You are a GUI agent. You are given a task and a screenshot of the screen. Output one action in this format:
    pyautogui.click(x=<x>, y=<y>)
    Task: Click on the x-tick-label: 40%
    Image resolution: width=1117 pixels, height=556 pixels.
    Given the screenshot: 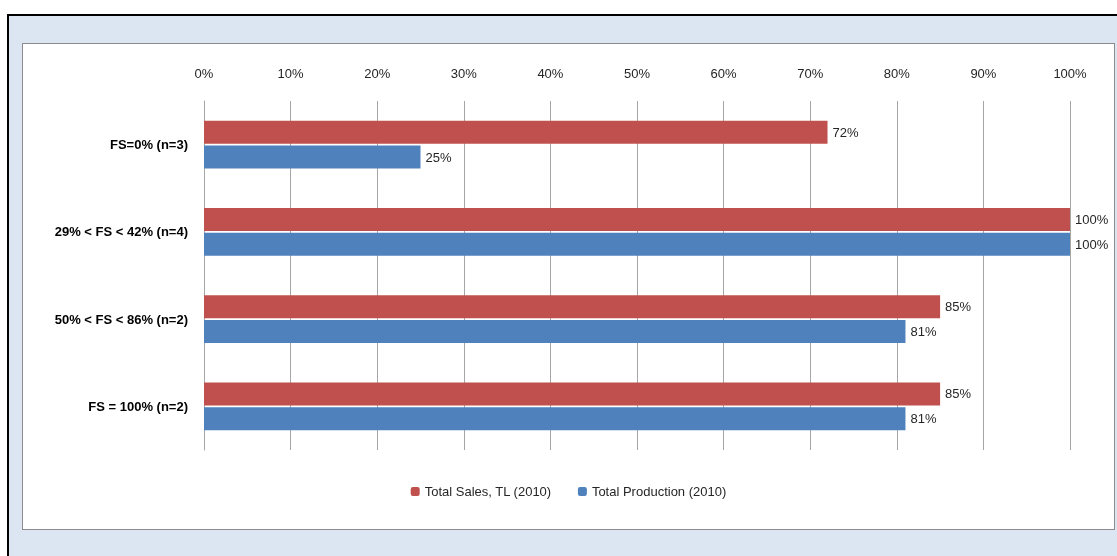 What is the action you would take?
    pyautogui.click(x=550, y=73)
    